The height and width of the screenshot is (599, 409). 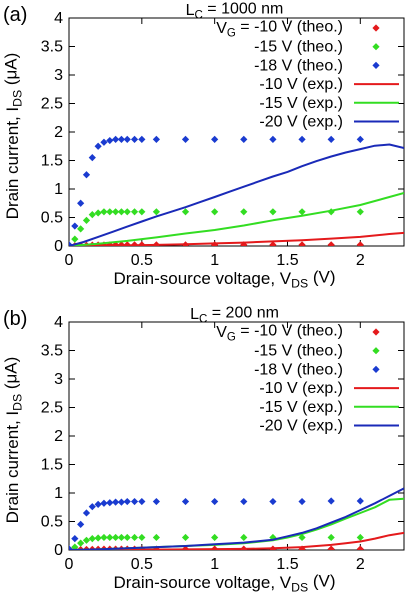 What do you see at coordinates (69, 564) in the screenshot?
I see `x-tick-label: 0` at bounding box center [69, 564].